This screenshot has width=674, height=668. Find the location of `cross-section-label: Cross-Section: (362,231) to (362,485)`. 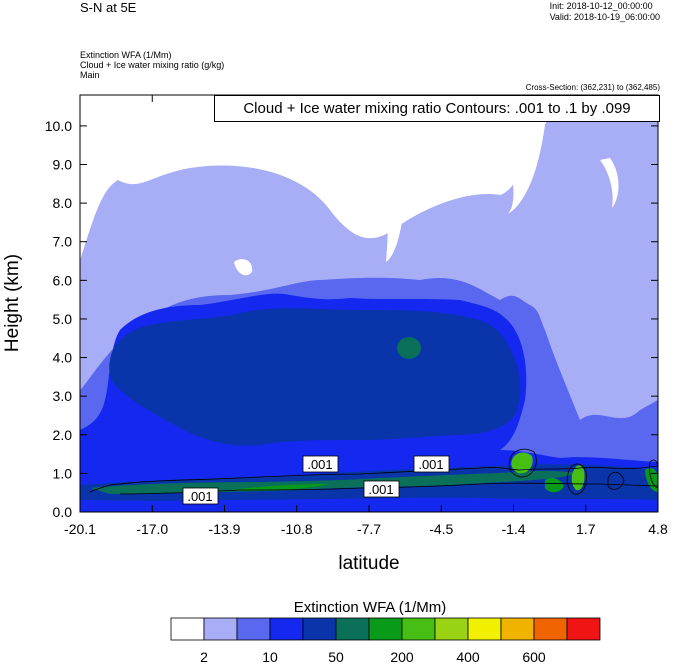

cross-section-label: Cross-Section: (362,231) to (362,485) is located at coordinates (592, 87).